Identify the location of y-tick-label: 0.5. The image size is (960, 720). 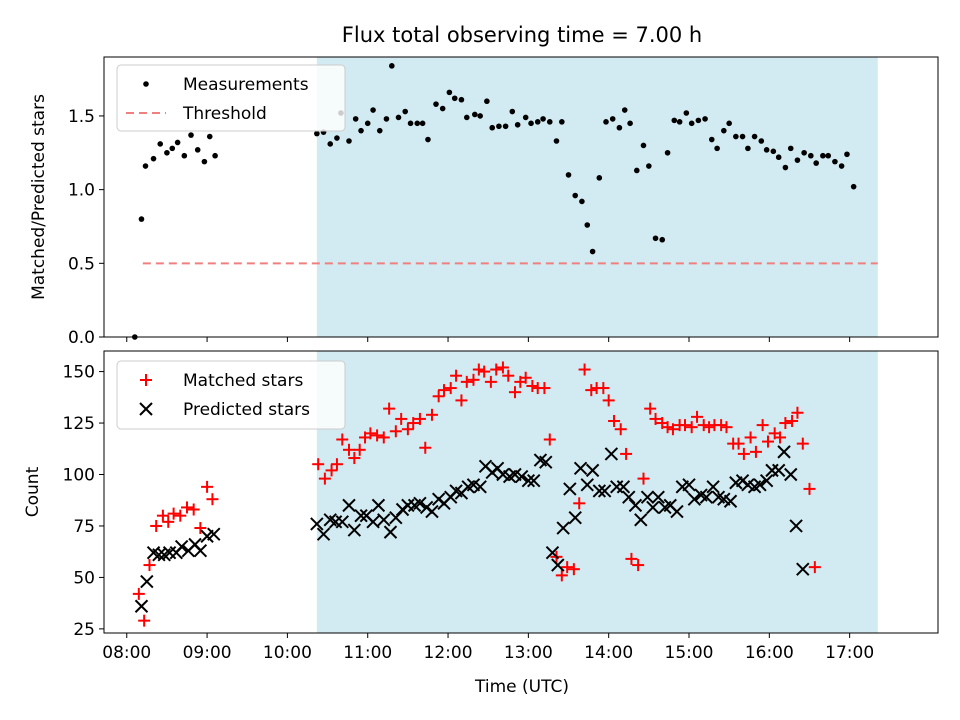
(81, 264).